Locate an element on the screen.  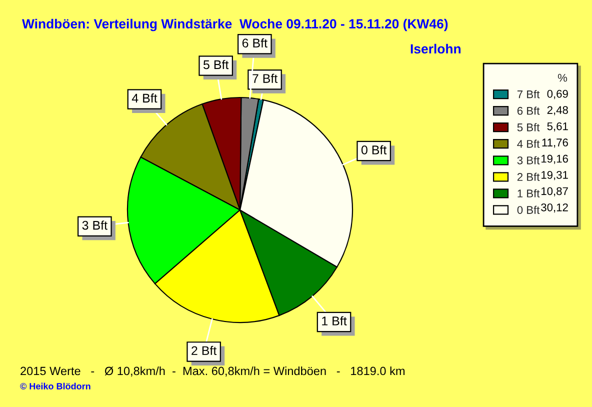
data-label: 19,16 is located at coordinates (554, 159).